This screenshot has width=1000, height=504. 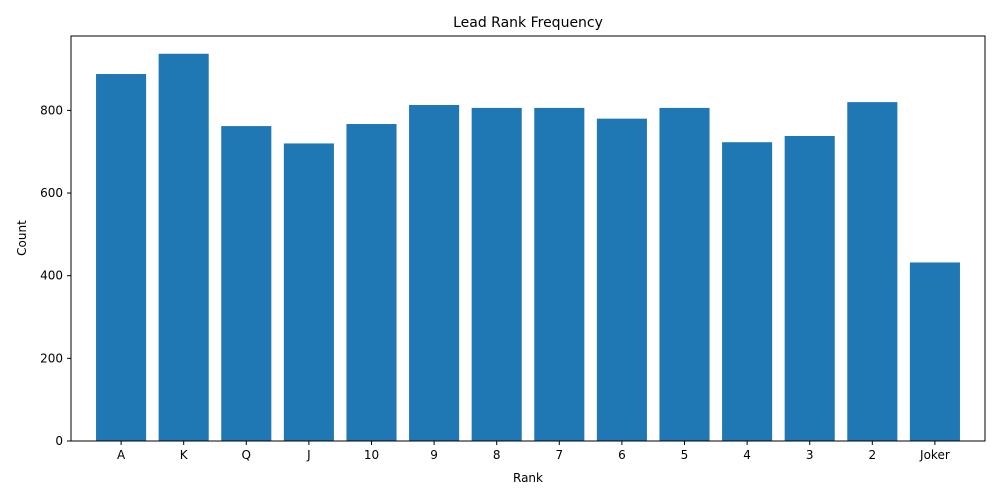 I want to click on x-tick-label: Joker, so click(x=934, y=455).